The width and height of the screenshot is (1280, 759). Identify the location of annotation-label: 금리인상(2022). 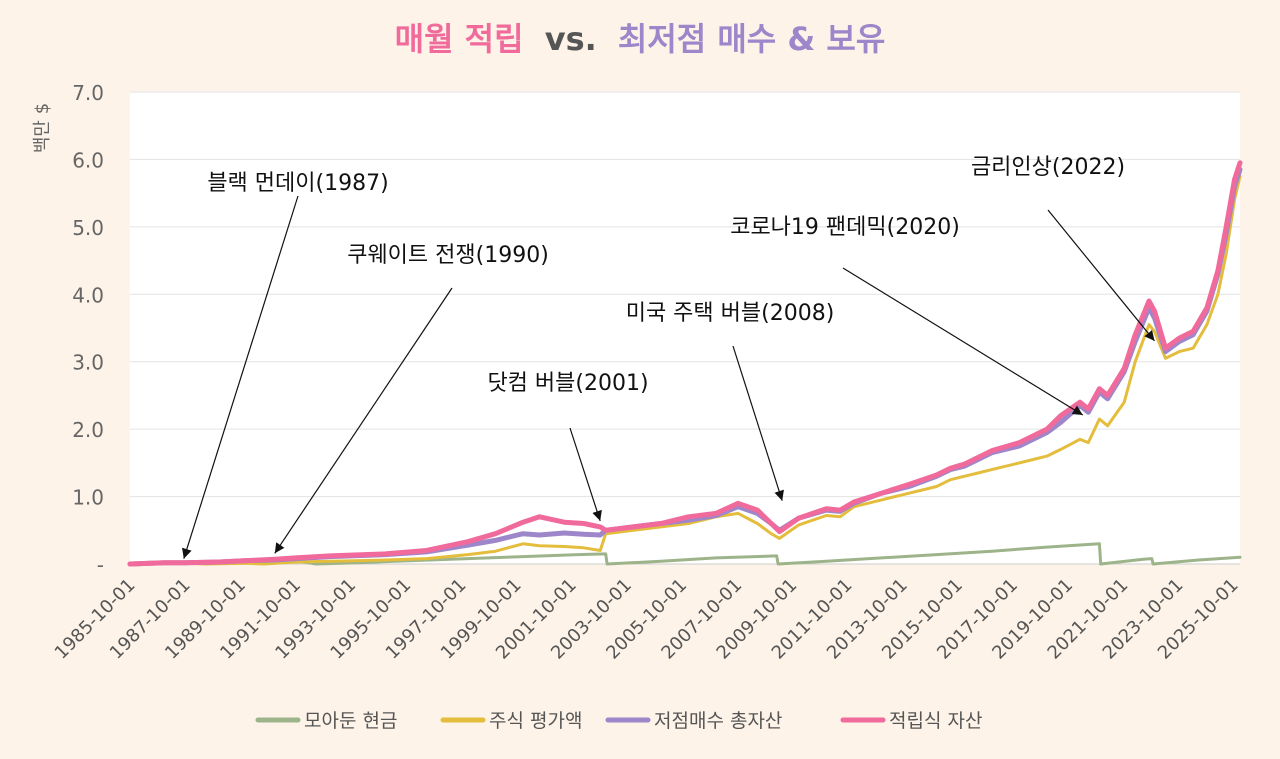
(1048, 167).